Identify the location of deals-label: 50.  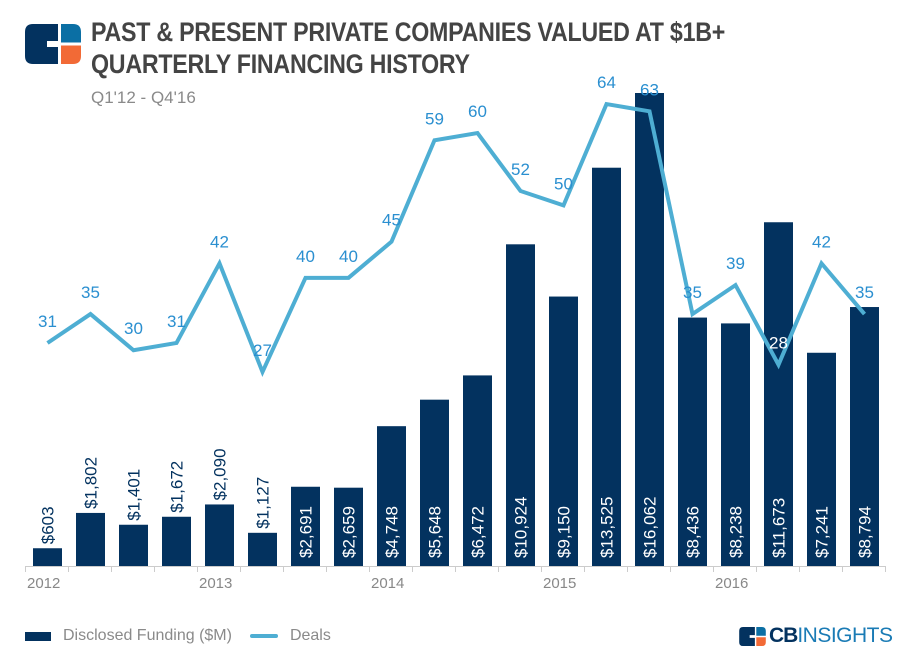
(563, 183).